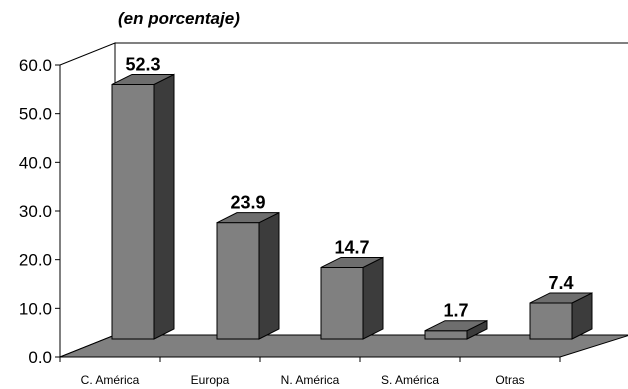 This screenshot has height=389, width=628. What do you see at coordinates (110, 380) in the screenshot?
I see `x-tick-label: C. América` at bounding box center [110, 380].